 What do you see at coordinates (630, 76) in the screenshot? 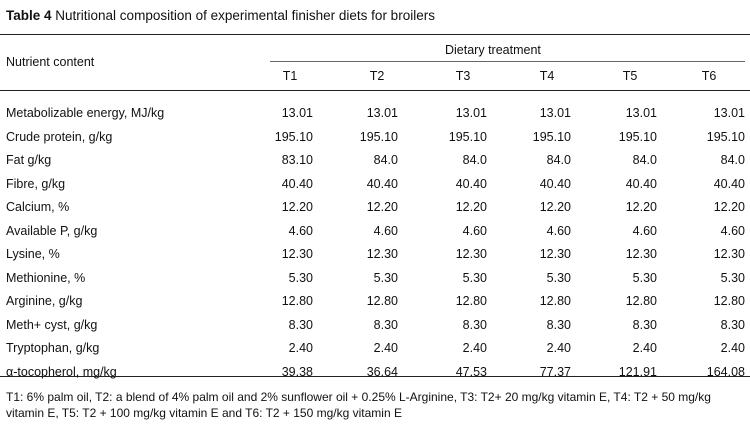
I see `column-header-t5: T5` at bounding box center [630, 76].